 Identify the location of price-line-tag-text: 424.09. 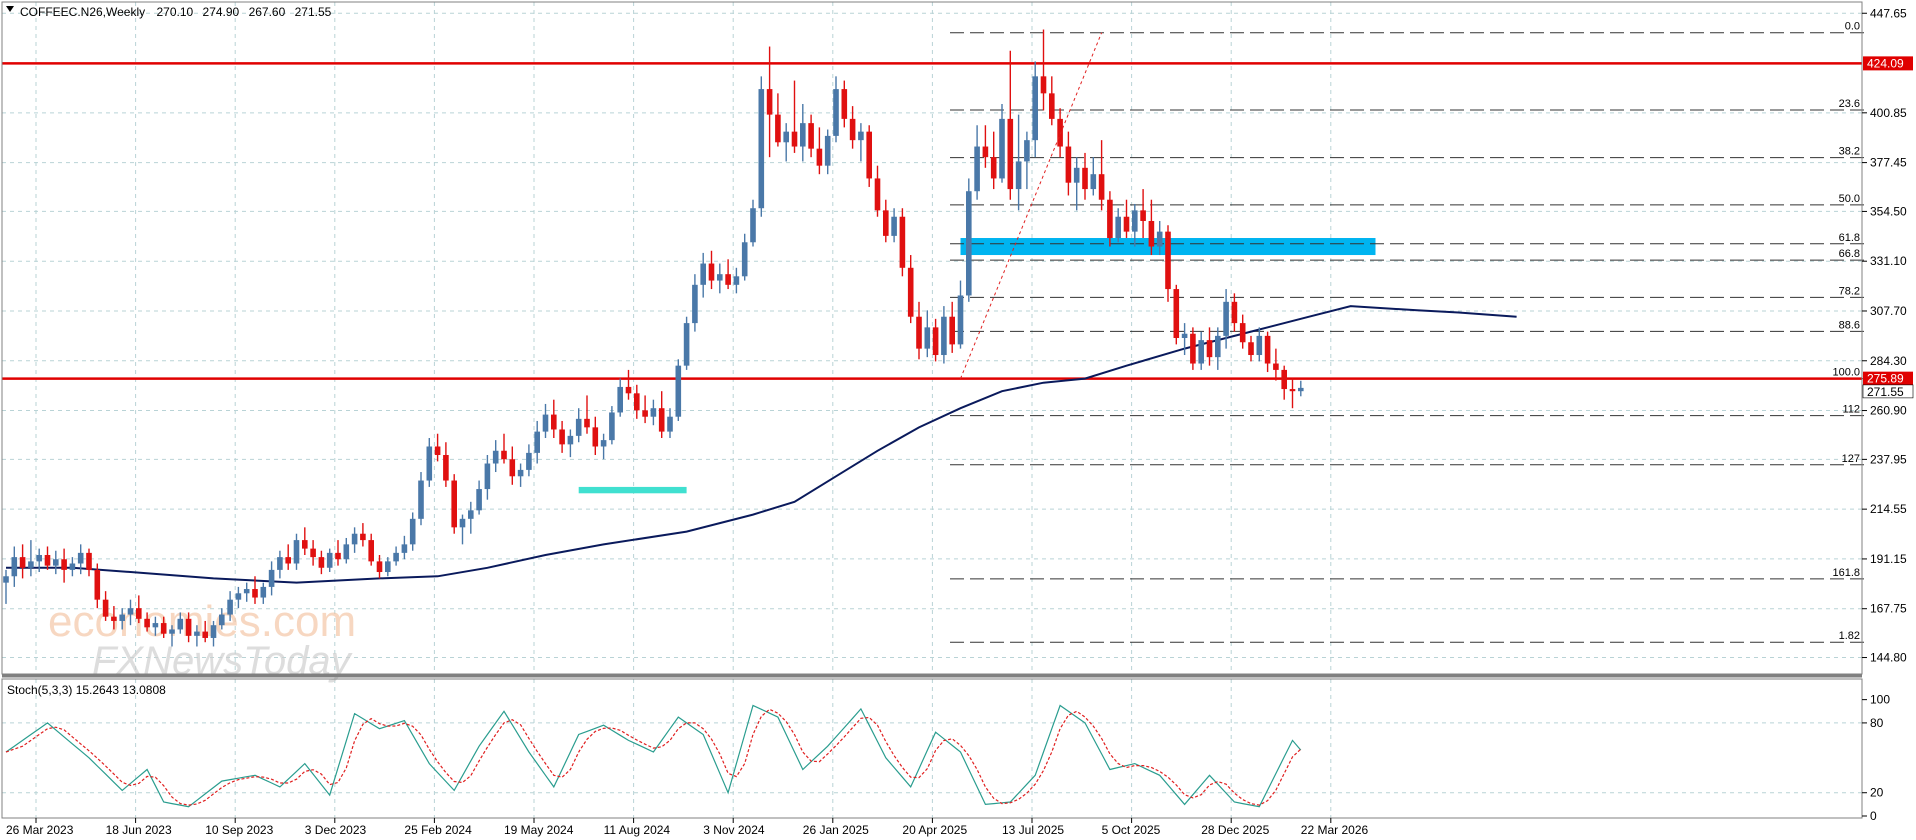
(1885, 63).